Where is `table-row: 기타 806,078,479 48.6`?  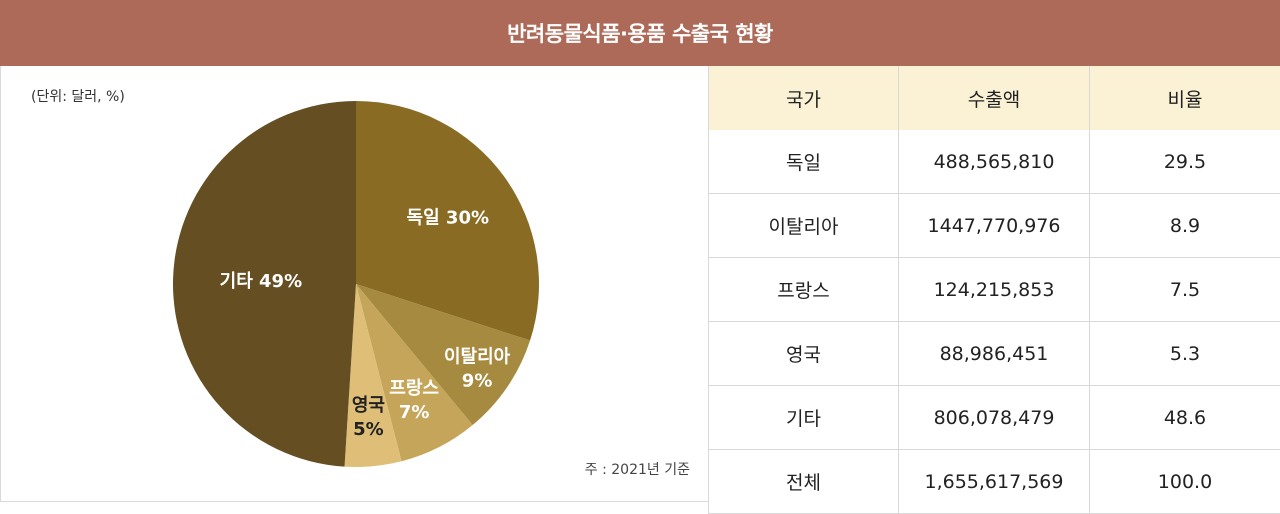 table-row: 기타 806,078,479 48.6 is located at coordinates (994, 418).